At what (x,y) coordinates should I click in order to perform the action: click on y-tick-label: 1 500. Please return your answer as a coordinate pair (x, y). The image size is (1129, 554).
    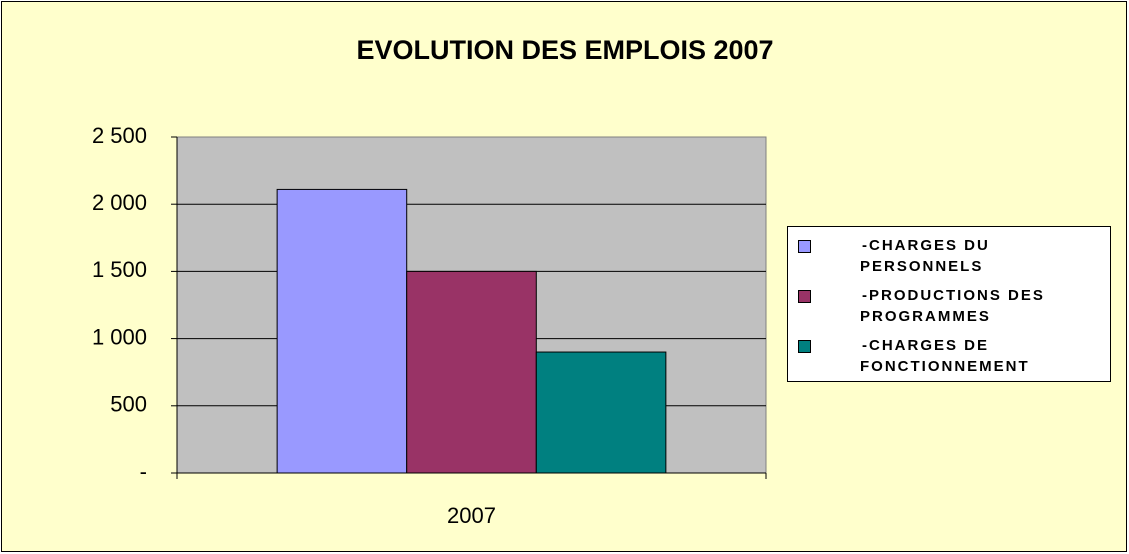
    Looking at the image, I should click on (119, 269).